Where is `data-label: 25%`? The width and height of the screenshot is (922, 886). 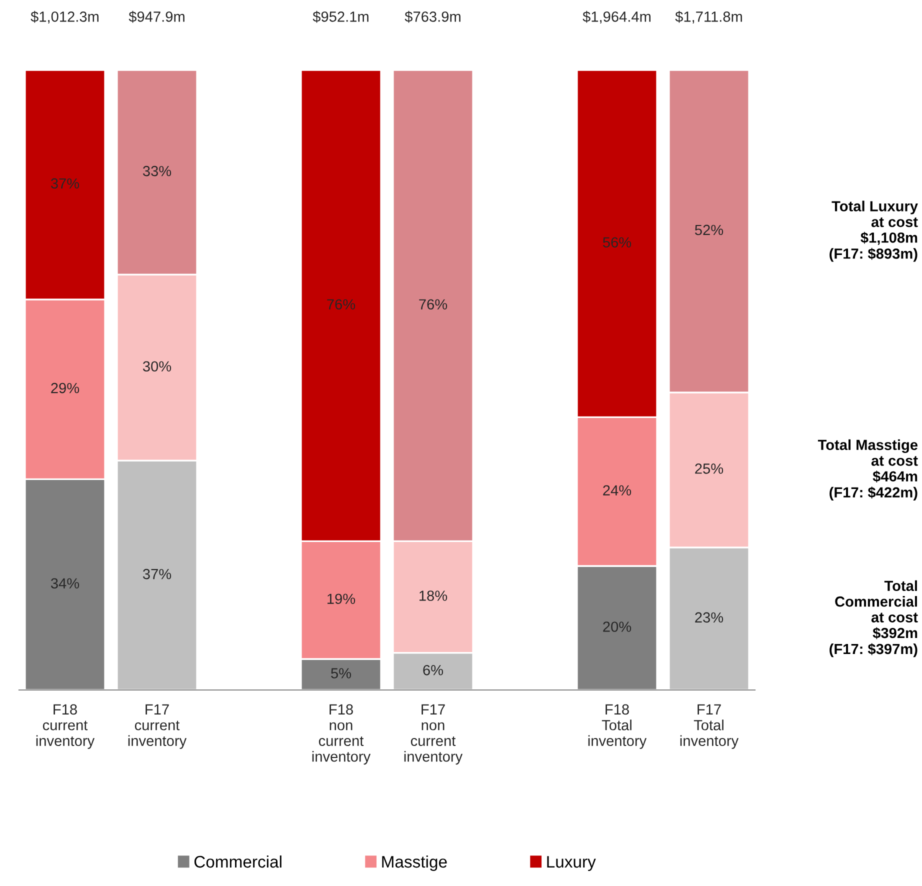
data-label: 25% is located at coordinates (709, 468).